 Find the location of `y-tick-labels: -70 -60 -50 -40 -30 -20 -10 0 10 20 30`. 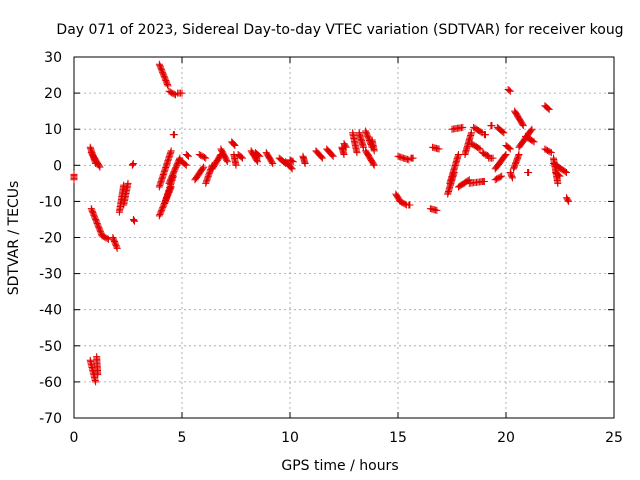

y-tick-labels: -70 -60 -50 -40 -30 -20 -10 0 10 20 30 is located at coordinates (50, 238).